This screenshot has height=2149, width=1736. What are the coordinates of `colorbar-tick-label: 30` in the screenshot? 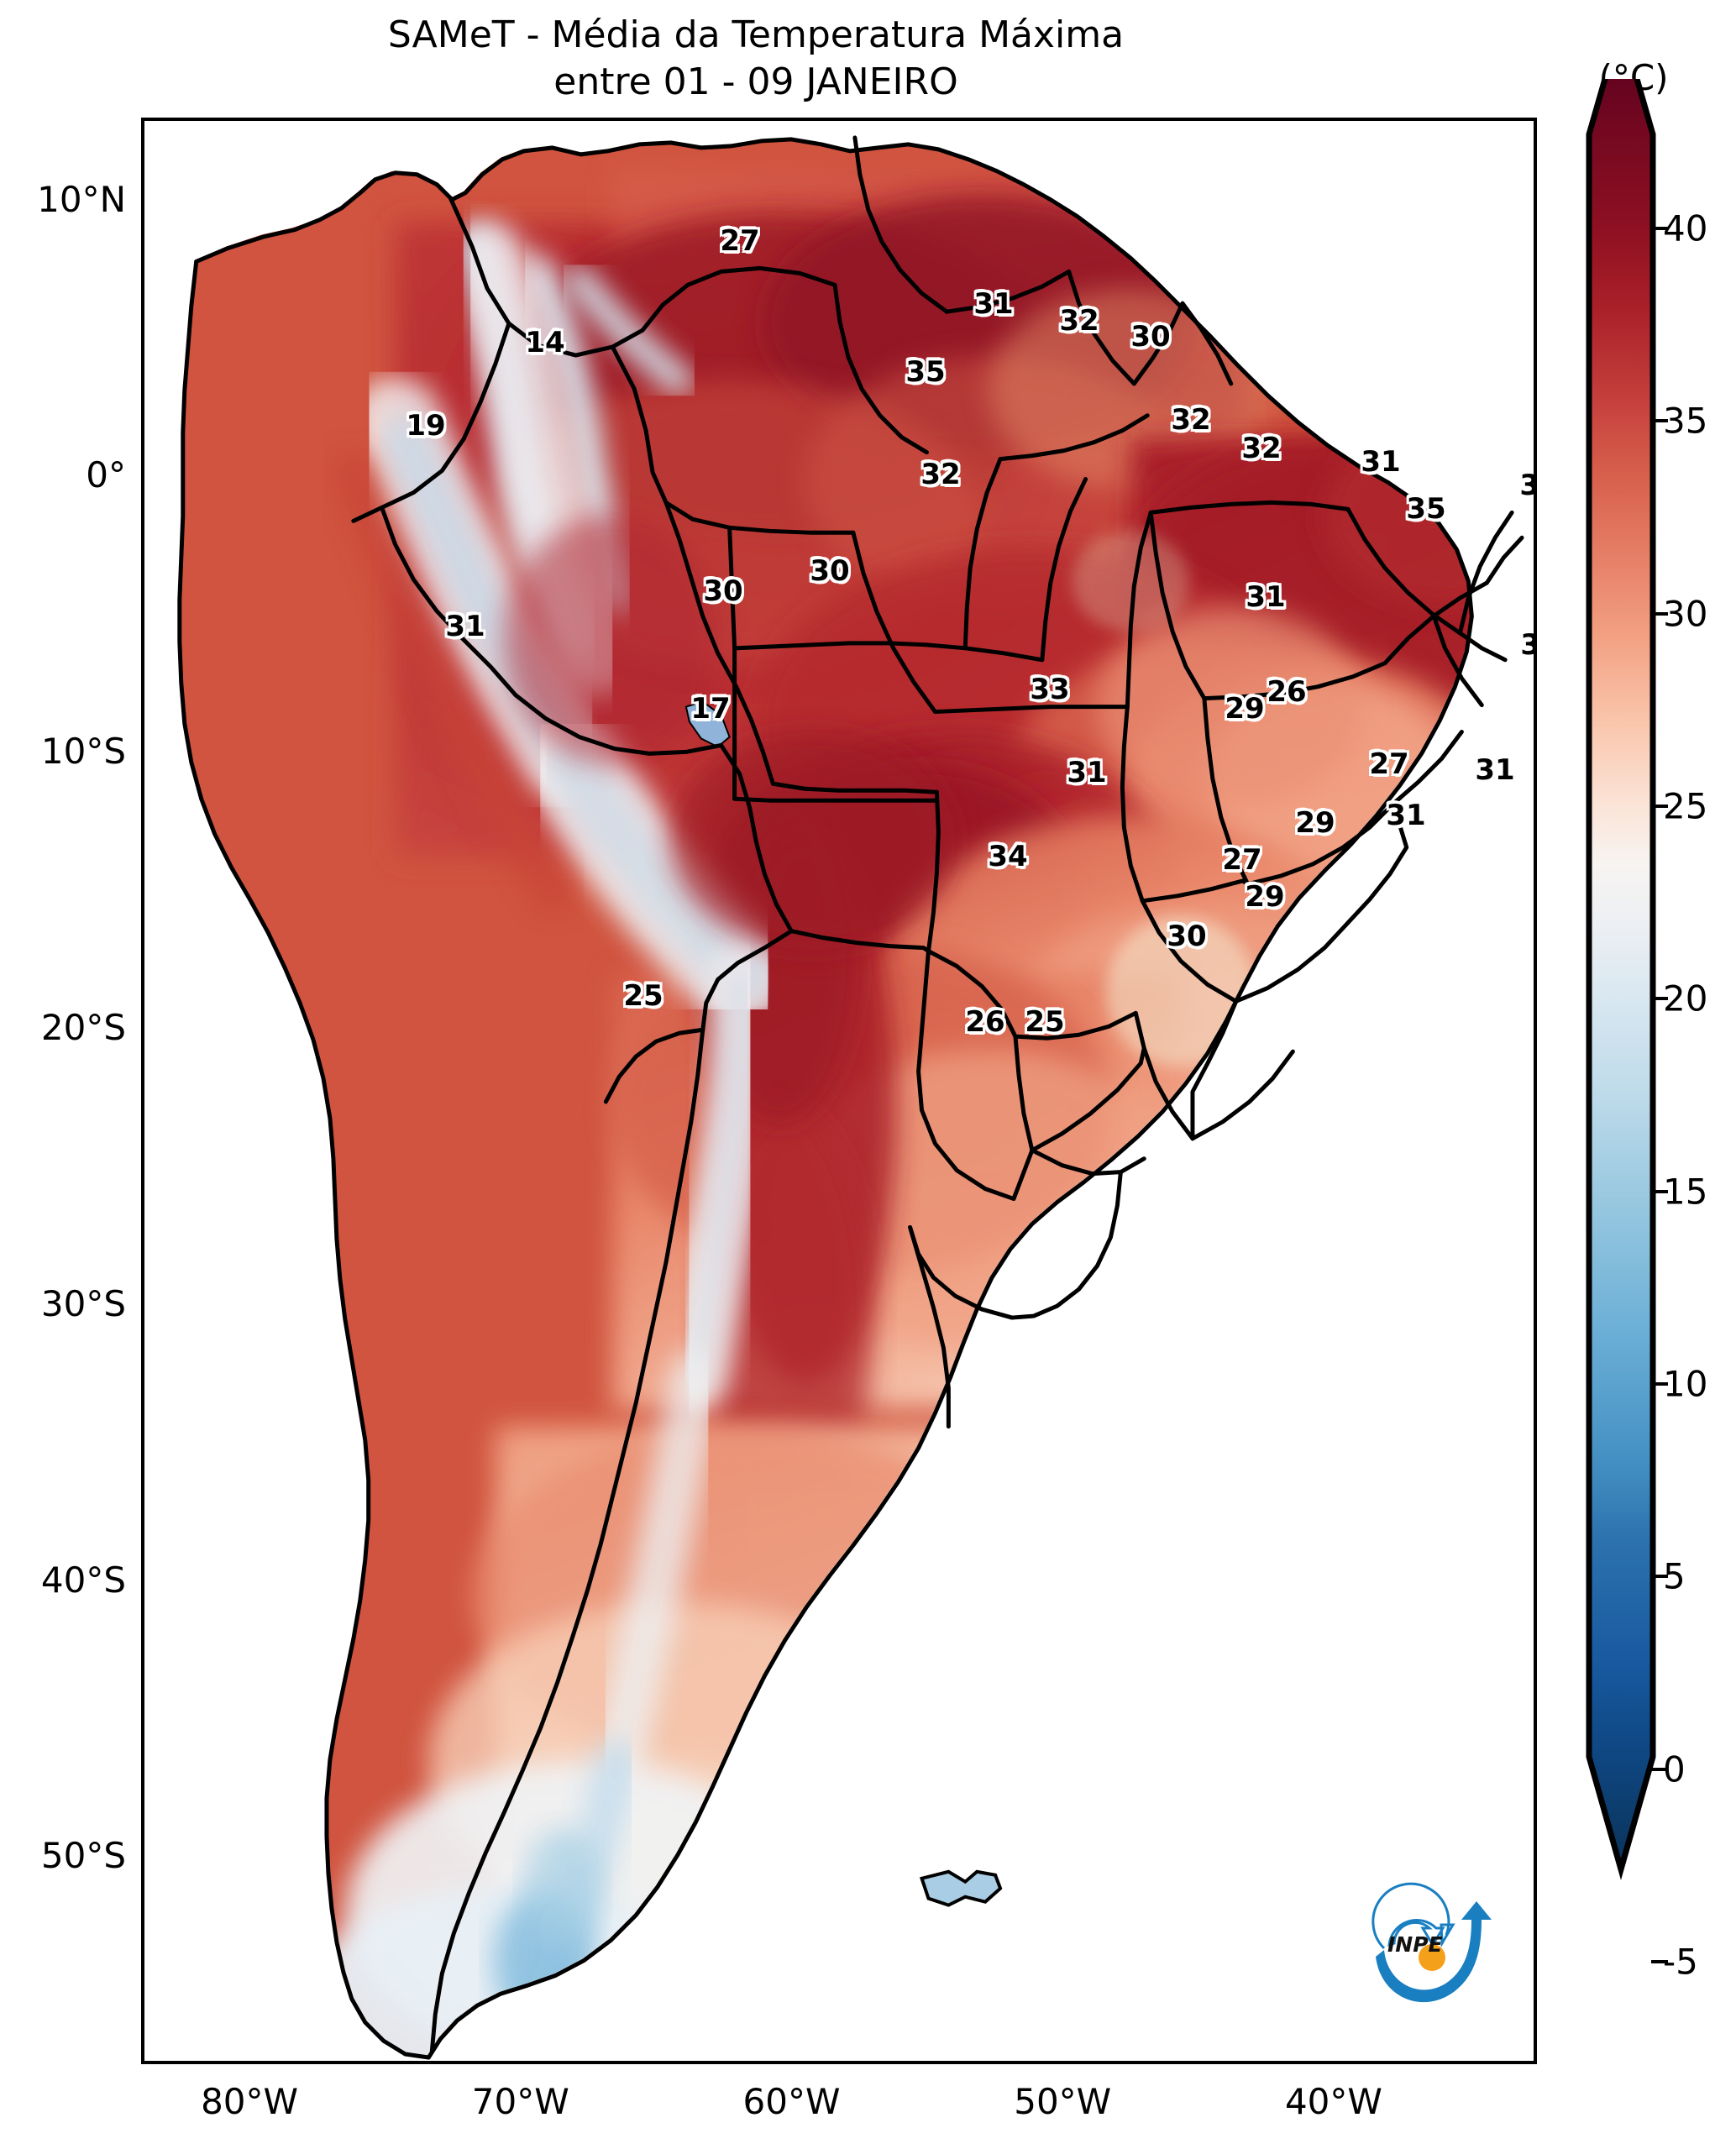 It's located at (1685, 614).